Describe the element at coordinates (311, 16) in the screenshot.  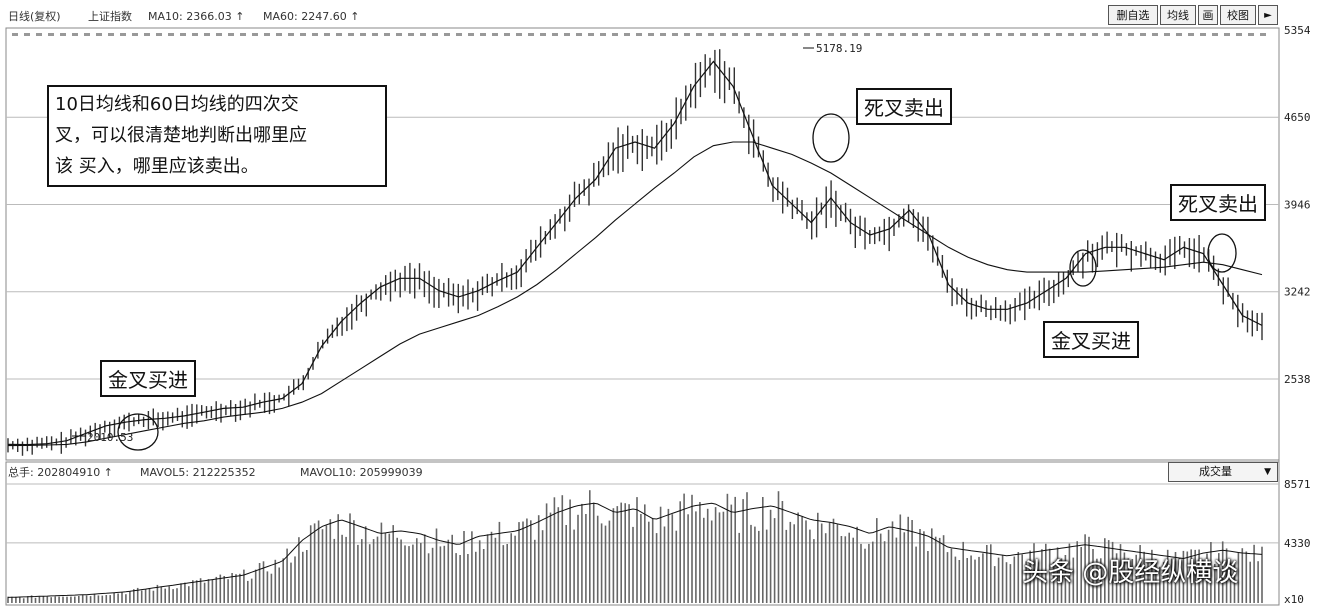
I see `ma60-readout: MA60: 2247.60 ↑` at that location.